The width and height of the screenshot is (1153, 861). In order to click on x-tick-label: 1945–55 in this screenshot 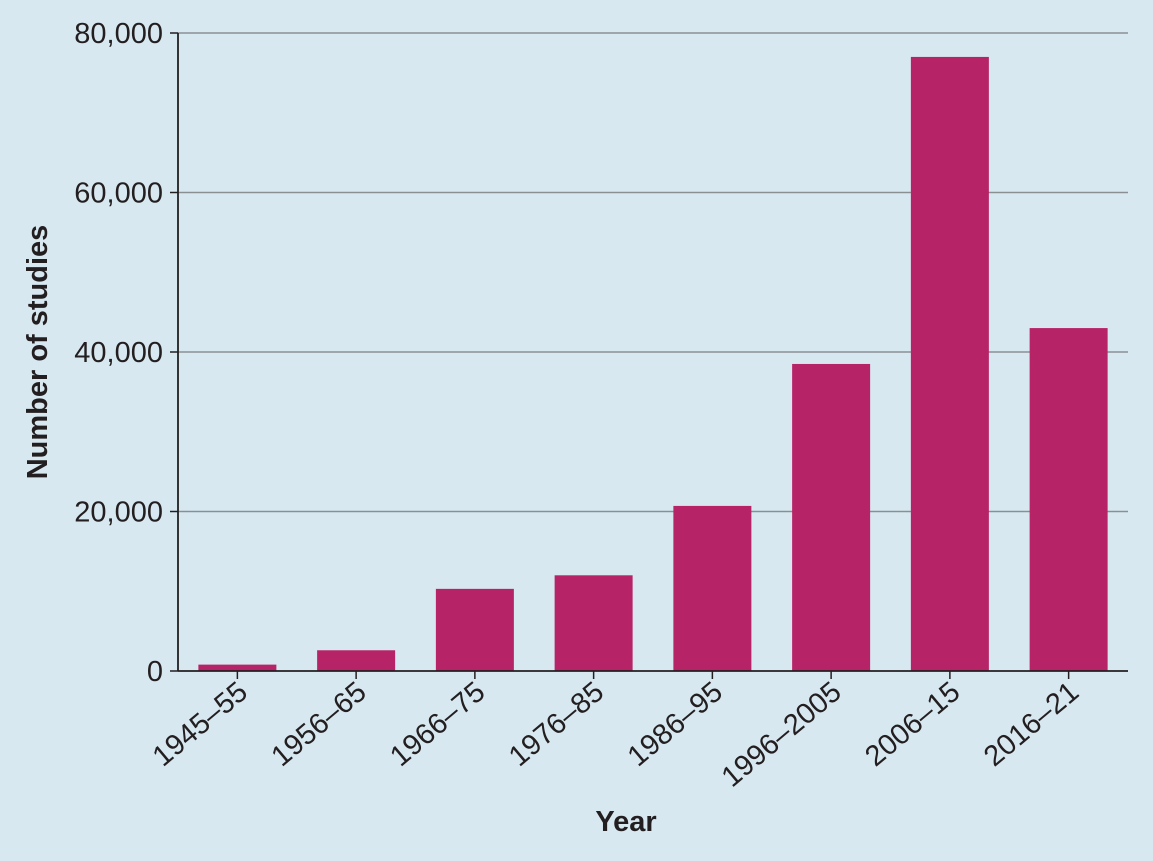, I will do `click(200, 724)`.